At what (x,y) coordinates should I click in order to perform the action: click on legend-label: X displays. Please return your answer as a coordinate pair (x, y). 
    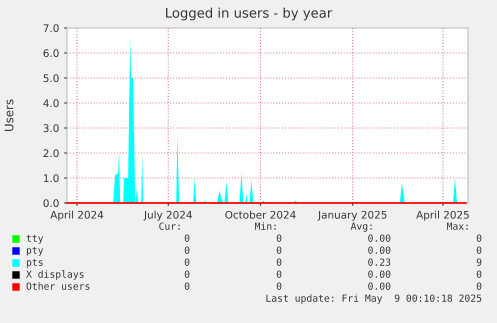
    Looking at the image, I should click on (55, 275).